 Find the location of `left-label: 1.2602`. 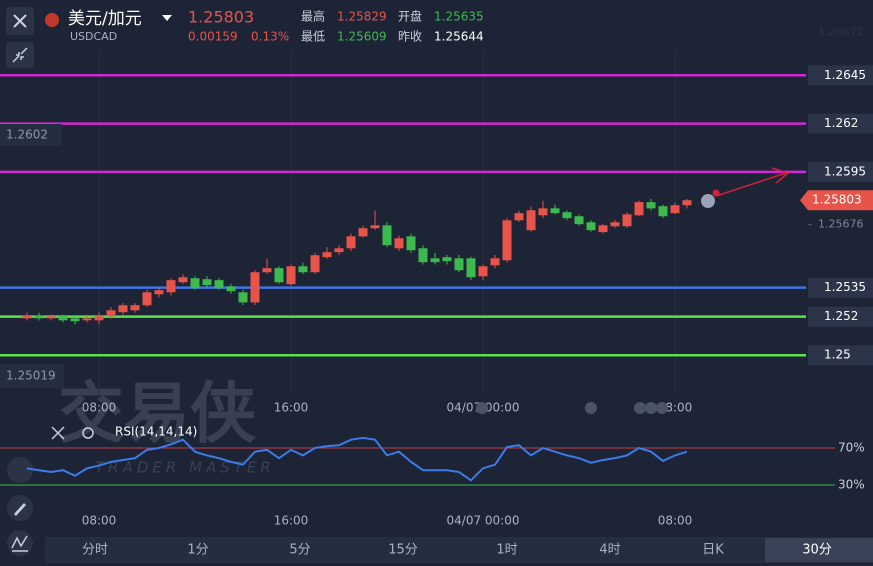

left-label: 1.2602 is located at coordinates (27, 135).